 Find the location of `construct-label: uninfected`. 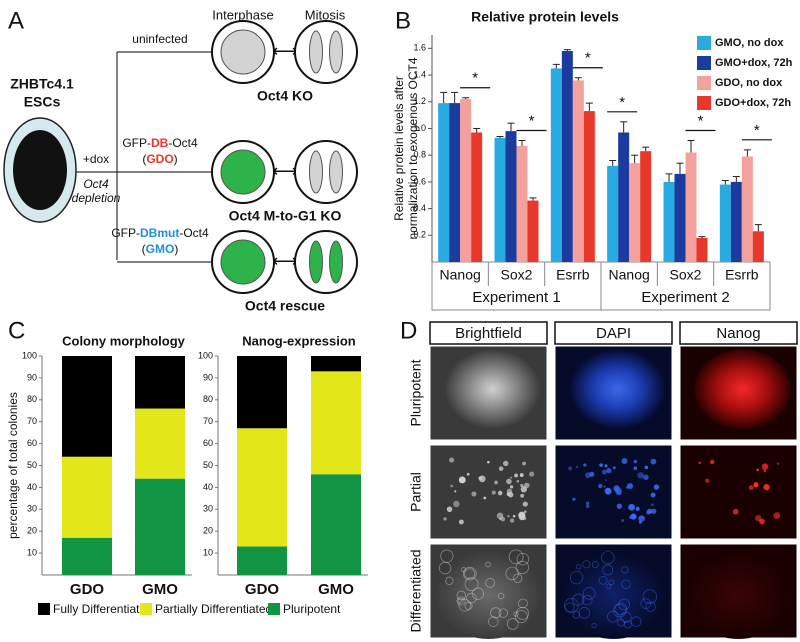

construct-label: uninfected is located at coordinates (159, 39).